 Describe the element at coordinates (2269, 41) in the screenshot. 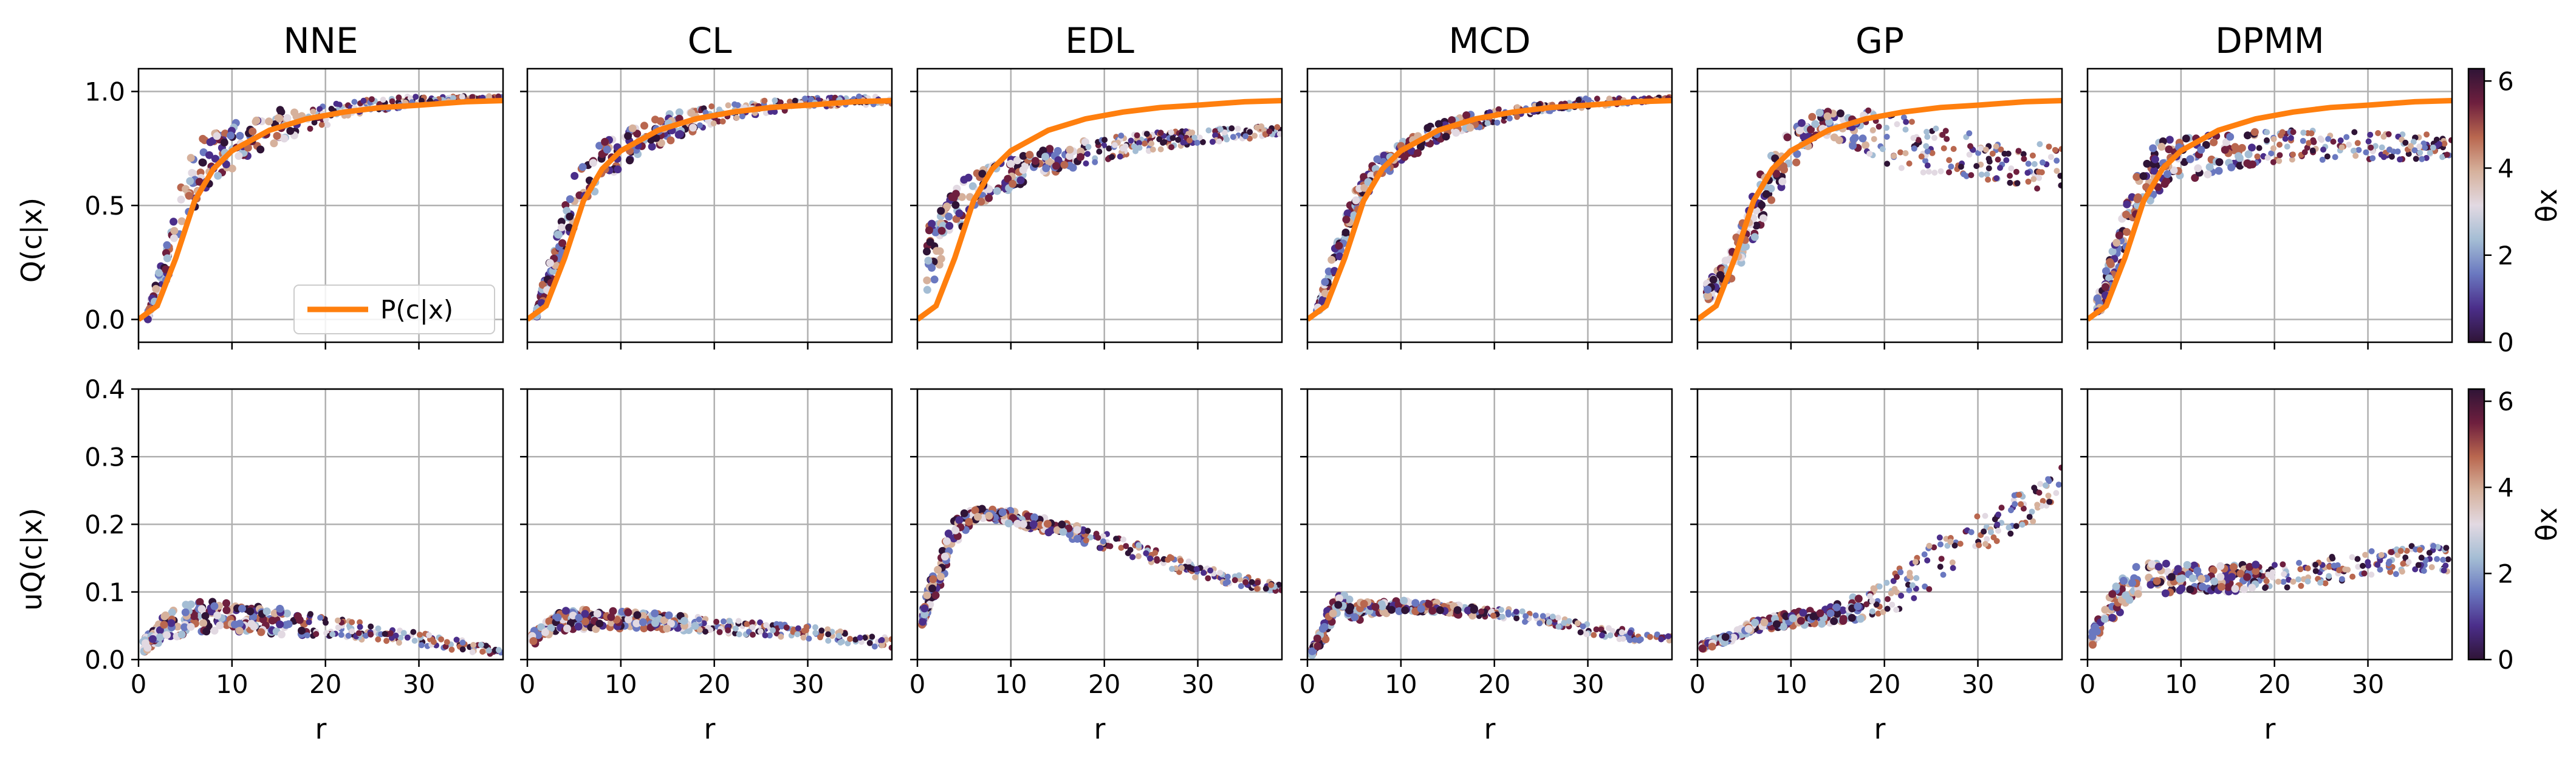

I see `panel-title: DPMM` at that location.